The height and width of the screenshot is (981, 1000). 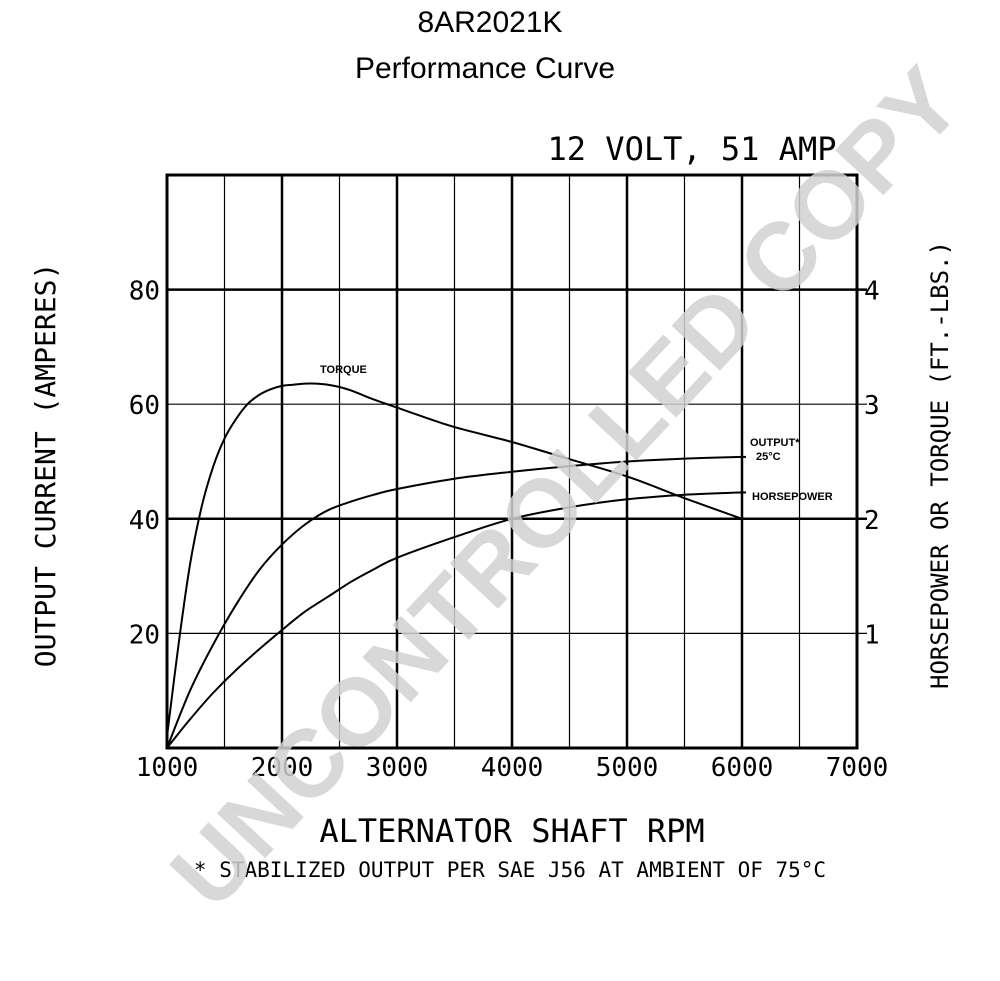 What do you see at coordinates (489, 22) in the screenshot?
I see `chart-title: 8AR2021K` at bounding box center [489, 22].